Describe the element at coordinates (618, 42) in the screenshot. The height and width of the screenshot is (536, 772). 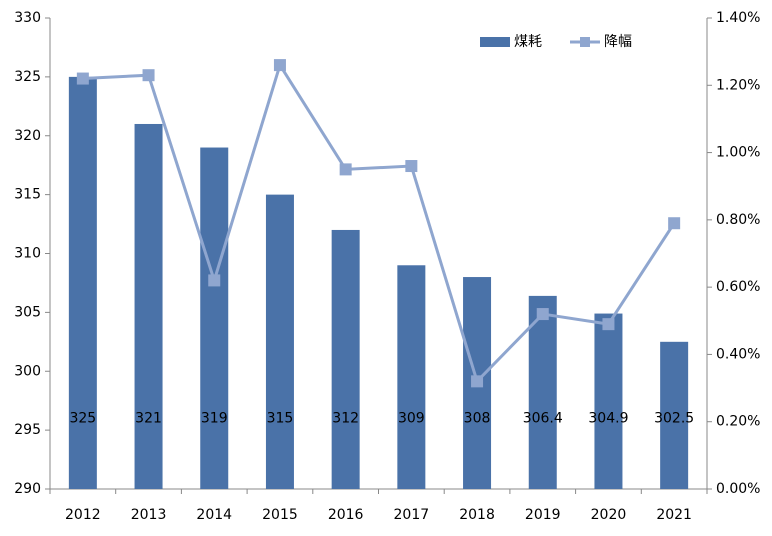
I see `legend-label: 降幅` at that location.